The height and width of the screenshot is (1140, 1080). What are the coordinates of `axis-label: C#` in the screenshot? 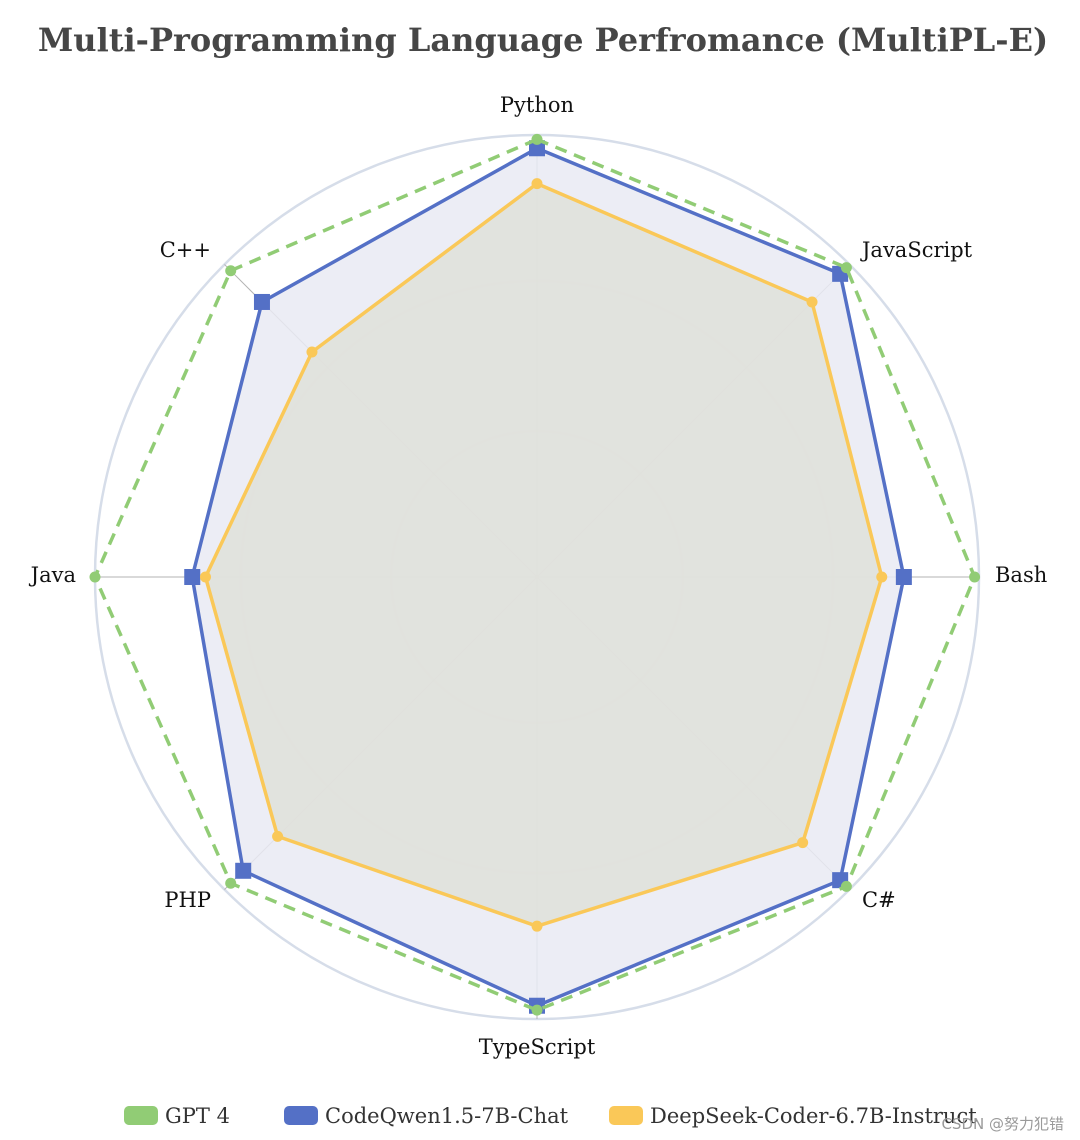 It's located at (879, 900).